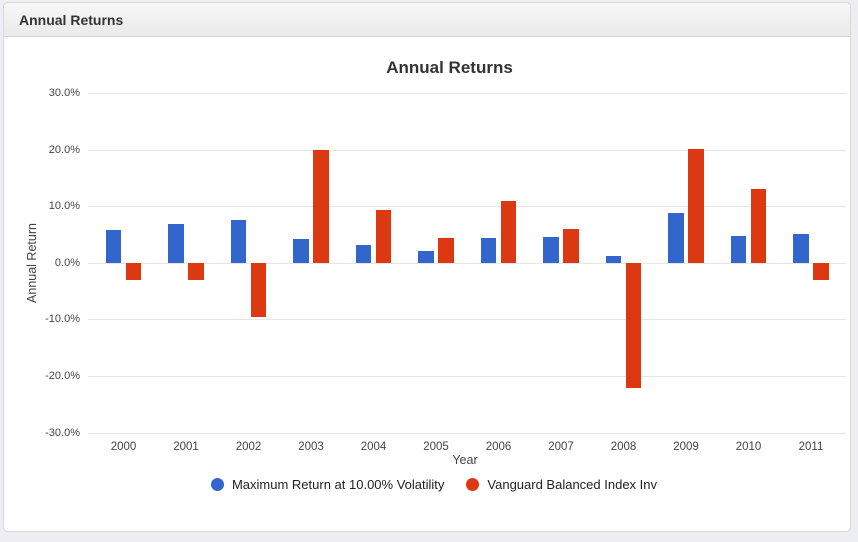 The width and height of the screenshot is (858, 542). Describe the element at coordinates (633, 325) in the screenshot. I see `bar-vanguard-2008` at that location.